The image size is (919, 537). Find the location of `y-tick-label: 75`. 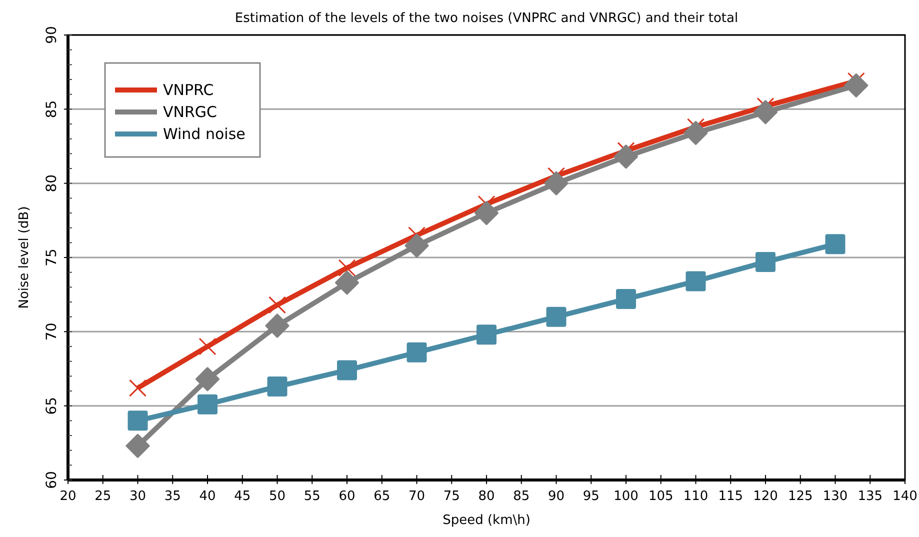

y-tick-label: 75 is located at coordinates (52, 257).